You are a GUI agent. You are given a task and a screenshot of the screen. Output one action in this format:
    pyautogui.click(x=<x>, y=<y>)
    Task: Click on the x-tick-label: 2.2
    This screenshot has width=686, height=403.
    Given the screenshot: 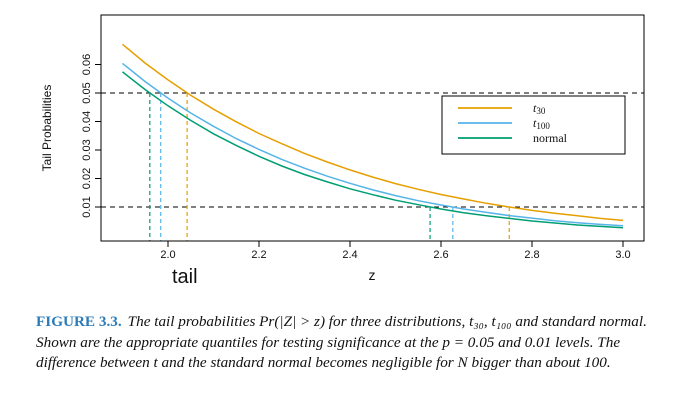 What is the action you would take?
    pyautogui.click(x=258, y=255)
    